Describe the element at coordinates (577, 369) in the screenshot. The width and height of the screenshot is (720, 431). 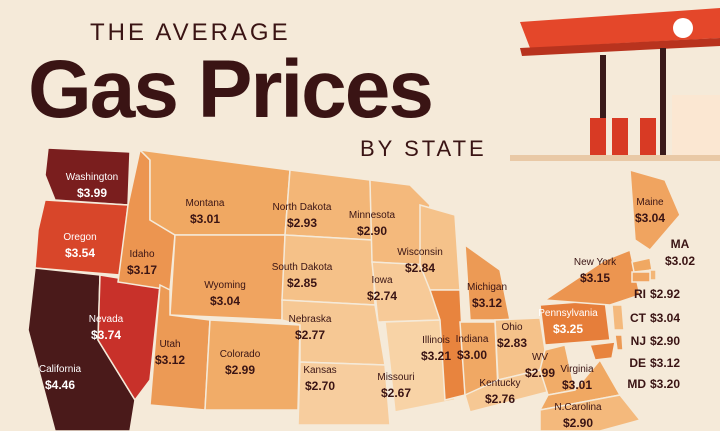
I see `state-name: Virginia` at that location.